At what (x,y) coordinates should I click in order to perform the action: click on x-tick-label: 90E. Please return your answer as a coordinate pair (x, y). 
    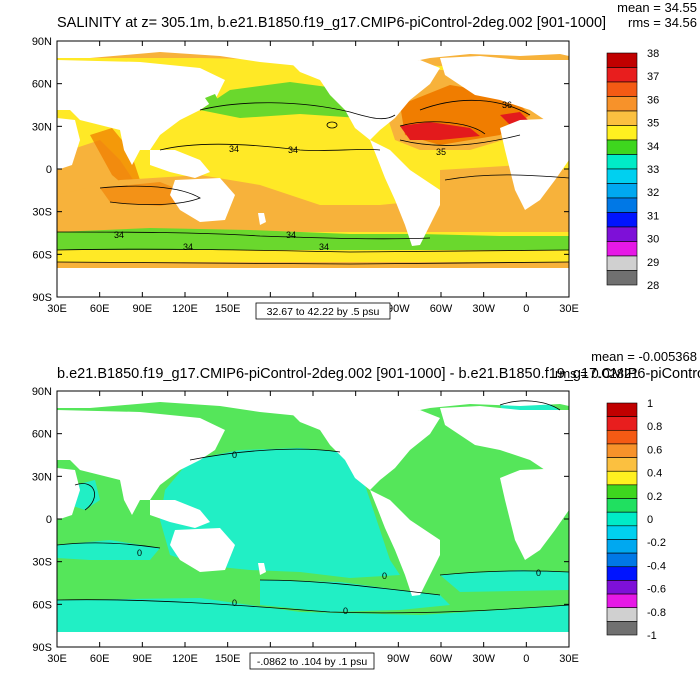
    Looking at the image, I should click on (143, 309).